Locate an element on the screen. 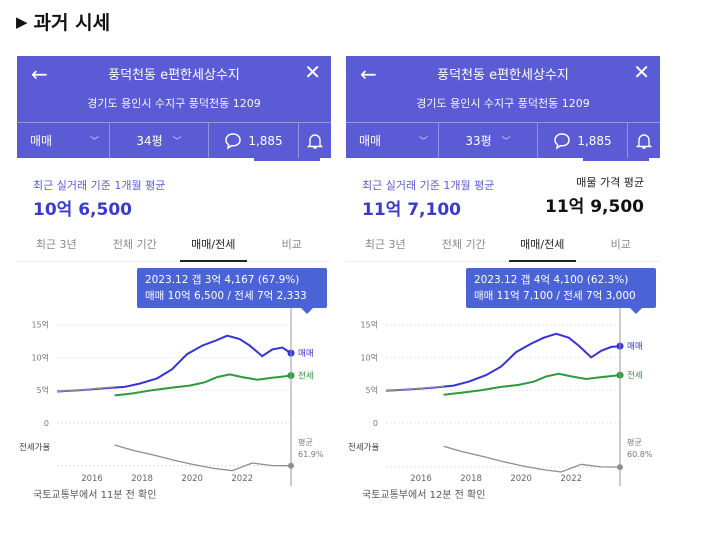  tooltip-gap-line: 2023.12 갭 3억 4,167 (67.9%) is located at coordinates (222, 280).